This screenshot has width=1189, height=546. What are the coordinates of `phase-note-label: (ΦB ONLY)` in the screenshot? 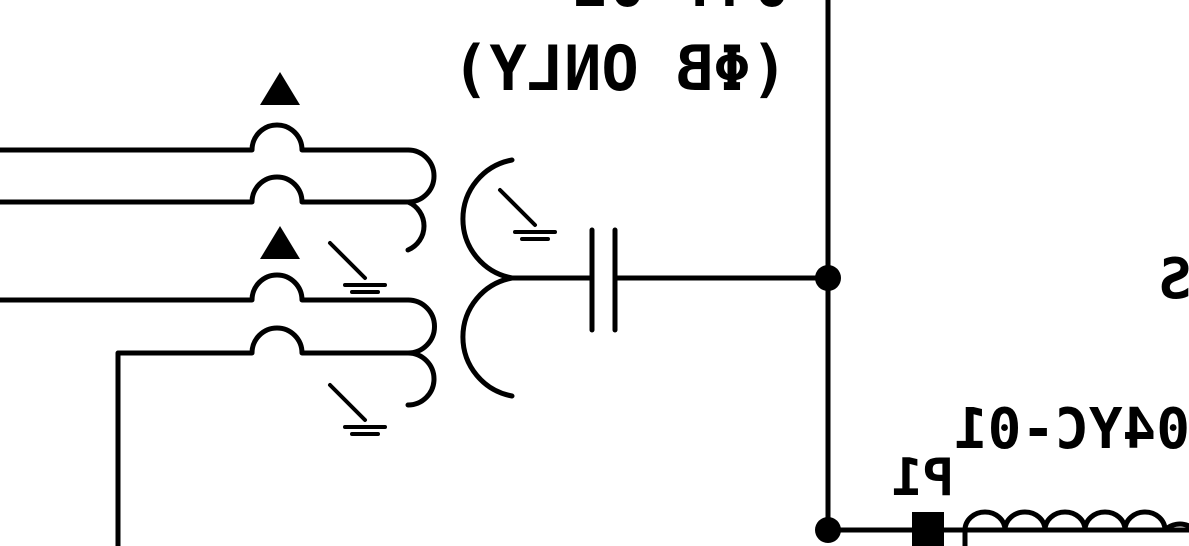 It's located at (620, 68).